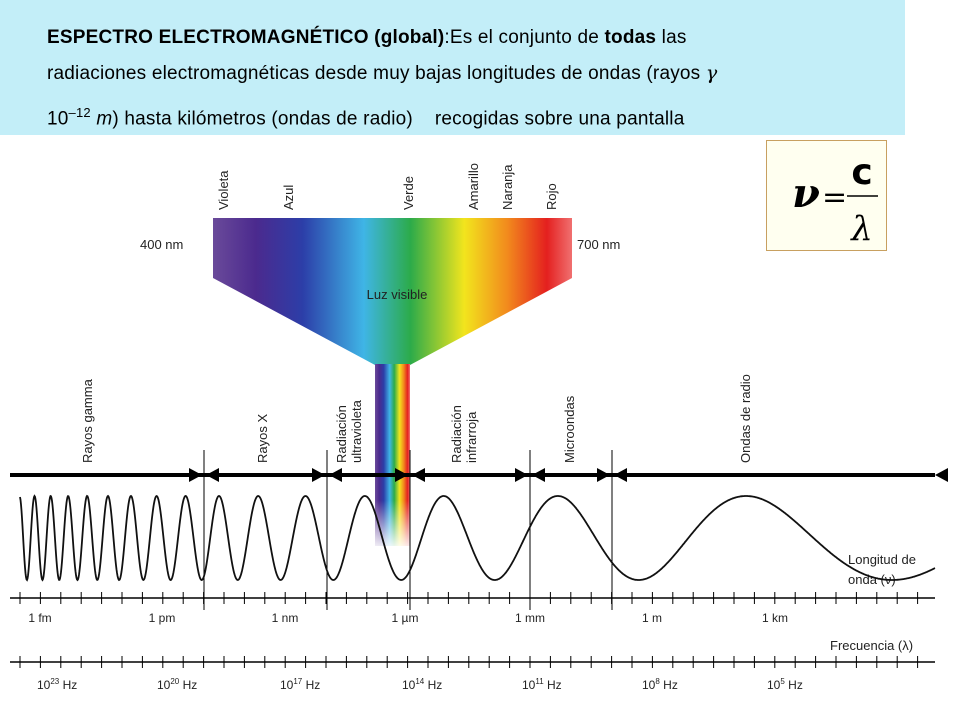 This screenshot has height=720, width=960. I want to click on range-label: 700 nm, so click(598, 244).